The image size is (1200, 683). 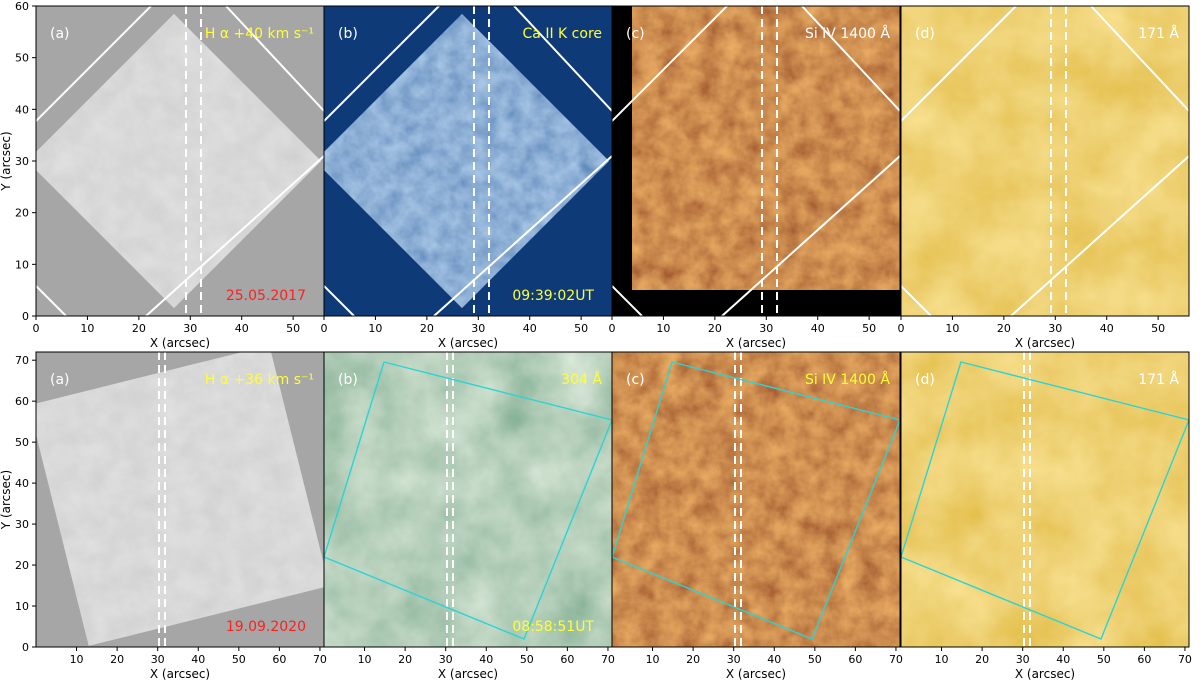 What do you see at coordinates (847, 379) in the screenshot?
I see `panel-label: Si IV 1400 Å` at bounding box center [847, 379].